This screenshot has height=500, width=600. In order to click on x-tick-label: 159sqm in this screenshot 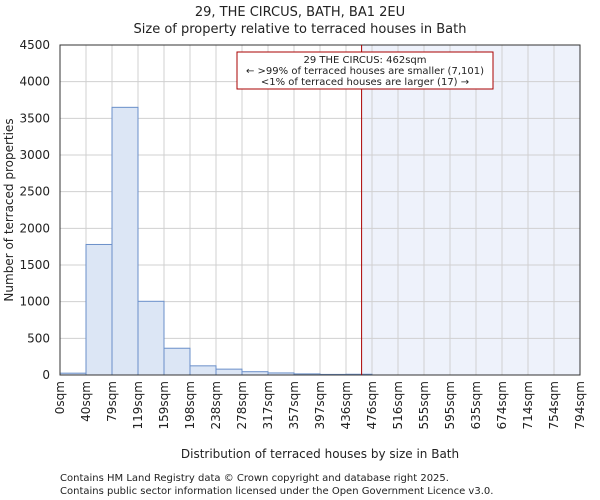, I will do `click(164, 405)`.